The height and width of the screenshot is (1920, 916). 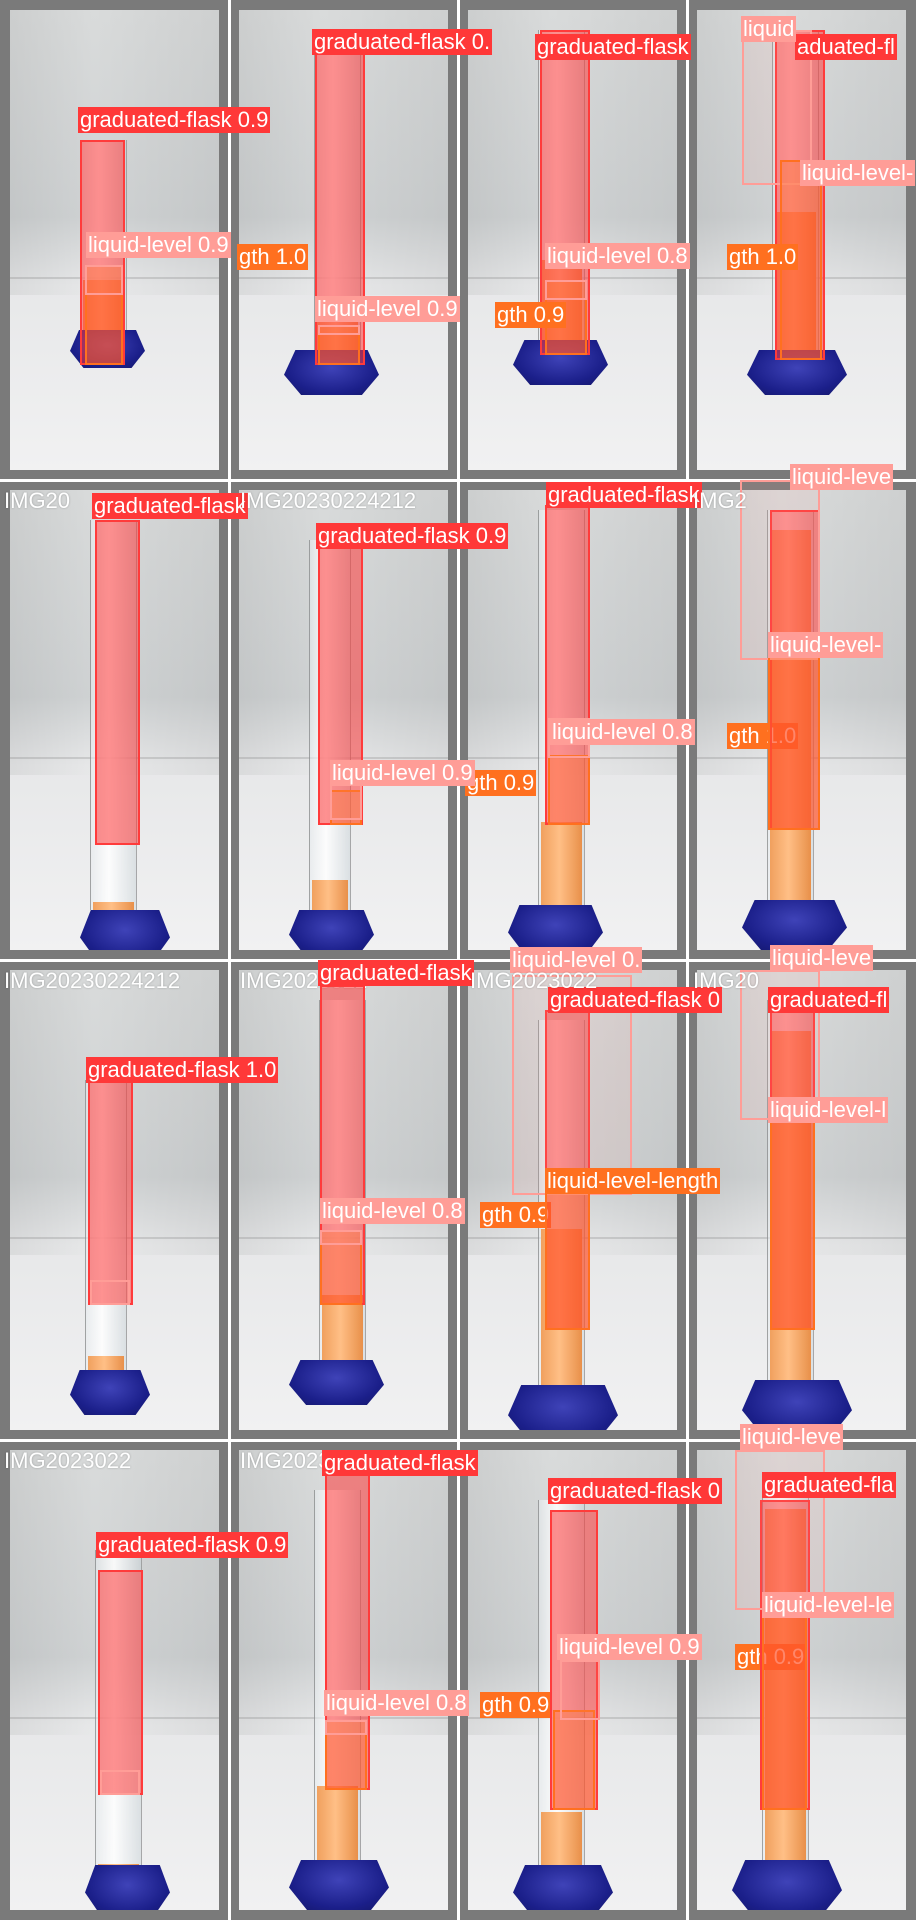 I want to click on label-level: liquid-level-le, so click(x=828, y=1605).